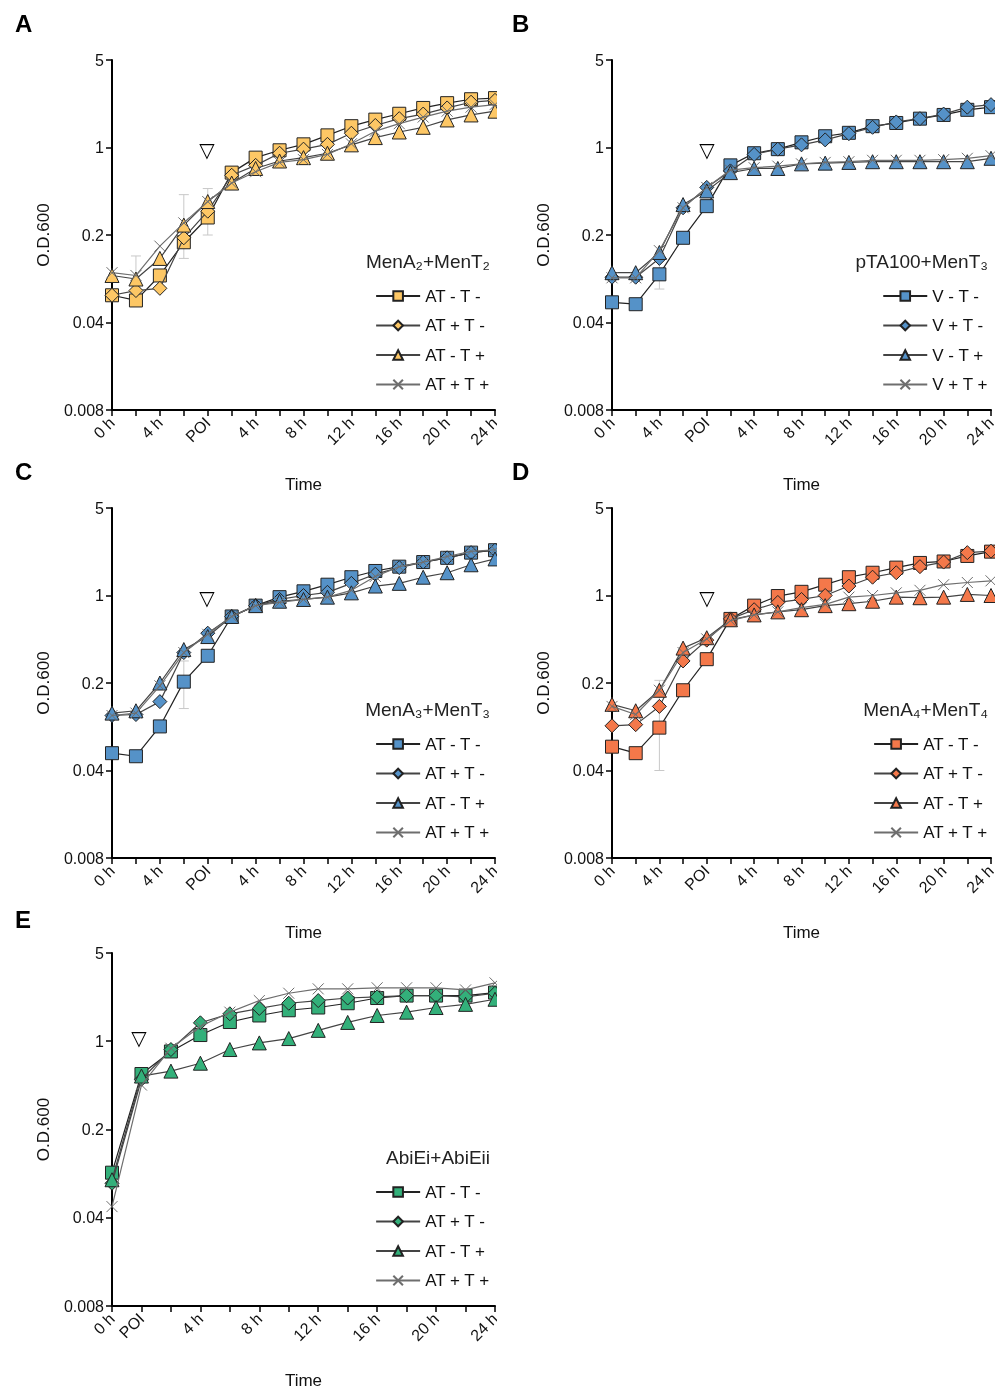  I want to click on legend-label: V + T -, so click(958, 325).